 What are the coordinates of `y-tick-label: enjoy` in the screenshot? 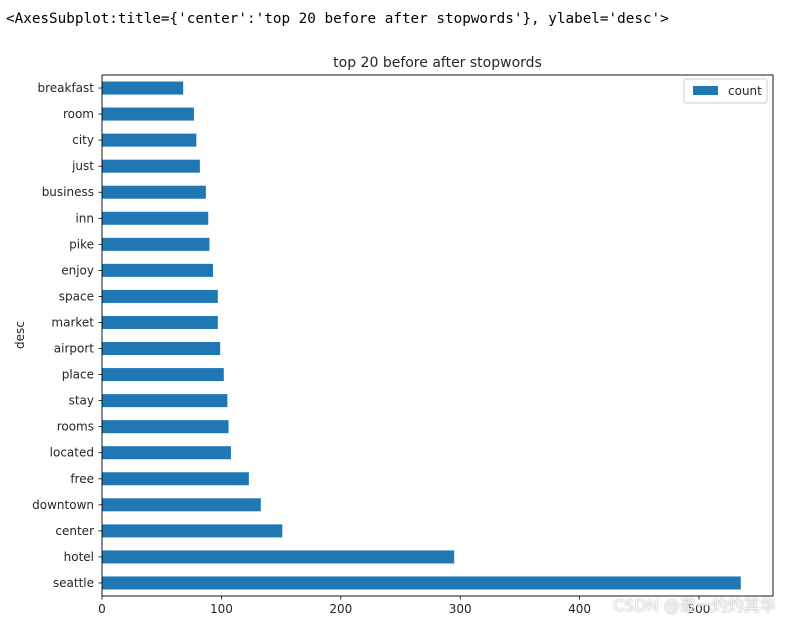 It's located at (77, 270).